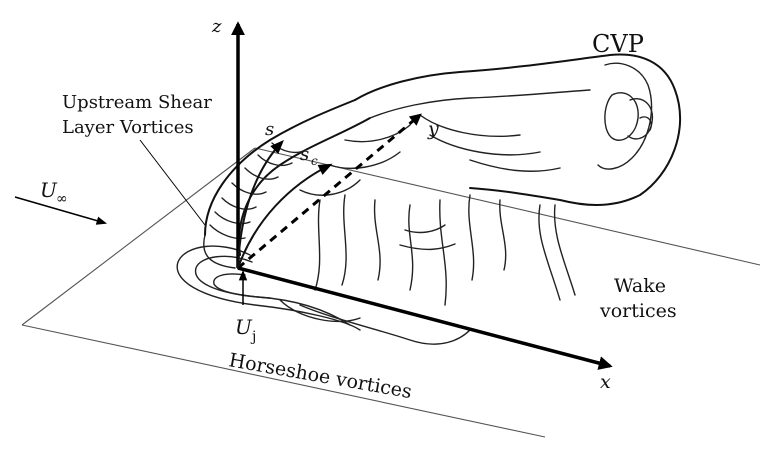 This screenshot has width=781, height=449. Describe the element at coordinates (618, 44) in the screenshot. I see `cvp-label: CVP` at that location.